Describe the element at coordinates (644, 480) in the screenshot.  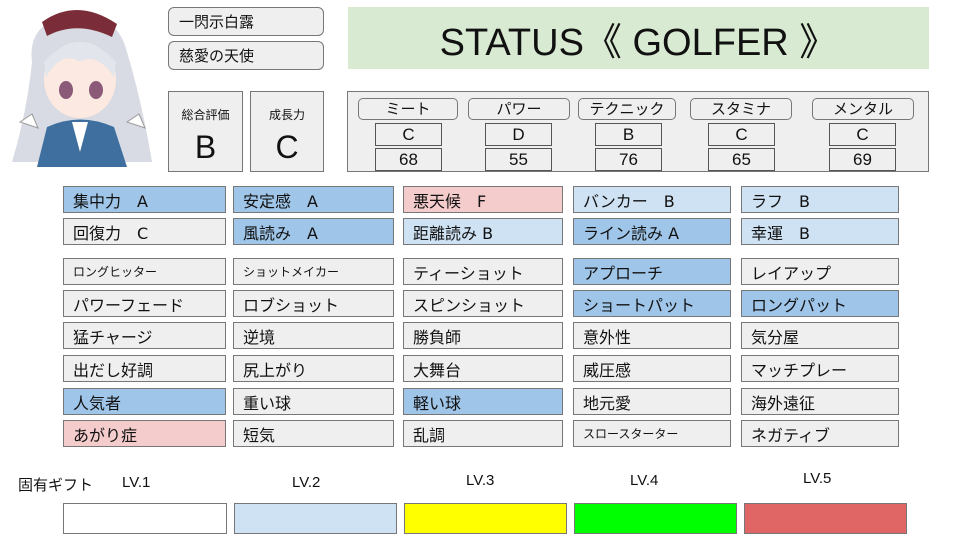
I see `gift-level-label: LV.4` at that location.